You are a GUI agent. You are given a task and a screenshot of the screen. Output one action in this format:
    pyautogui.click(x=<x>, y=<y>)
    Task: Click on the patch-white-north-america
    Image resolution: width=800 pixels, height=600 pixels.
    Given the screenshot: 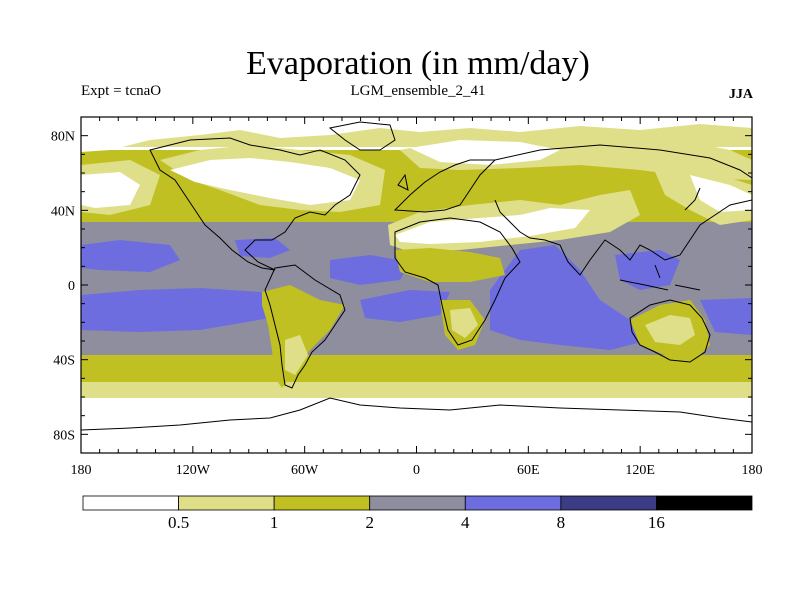 What is the action you would take?
    pyautogui.click(x=265, y=181)
    